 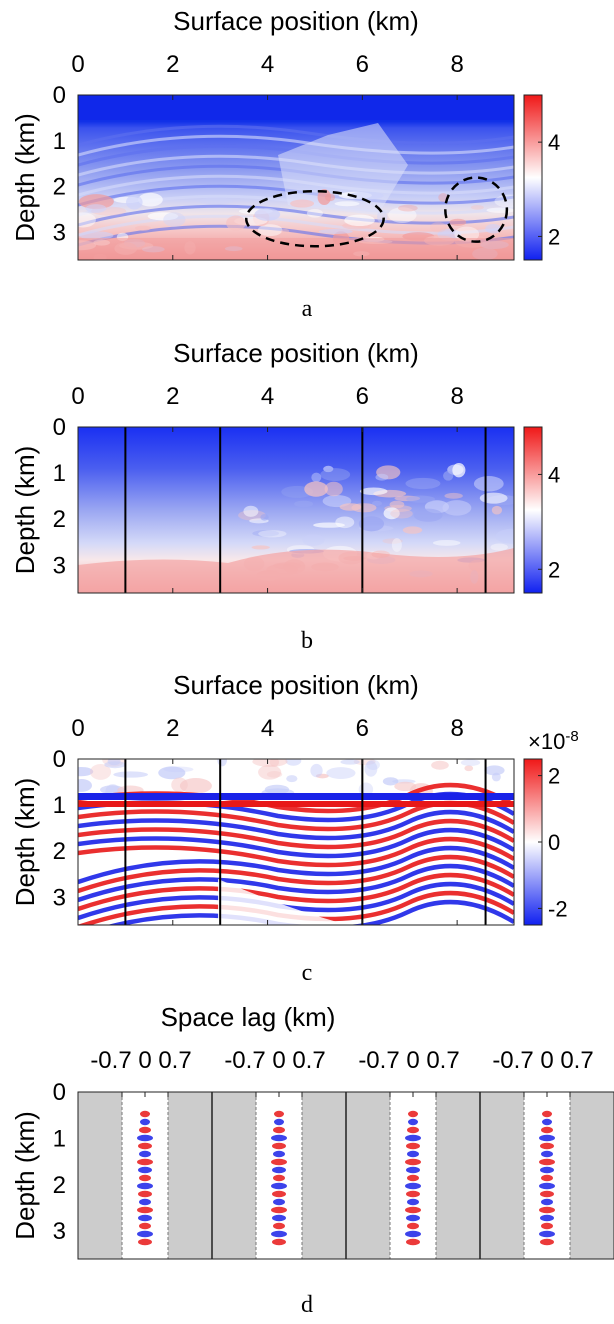 What do you see at coordinates (296, 510) in the screenshot?
I see `plot-frame` at bounding box center [296, 510].